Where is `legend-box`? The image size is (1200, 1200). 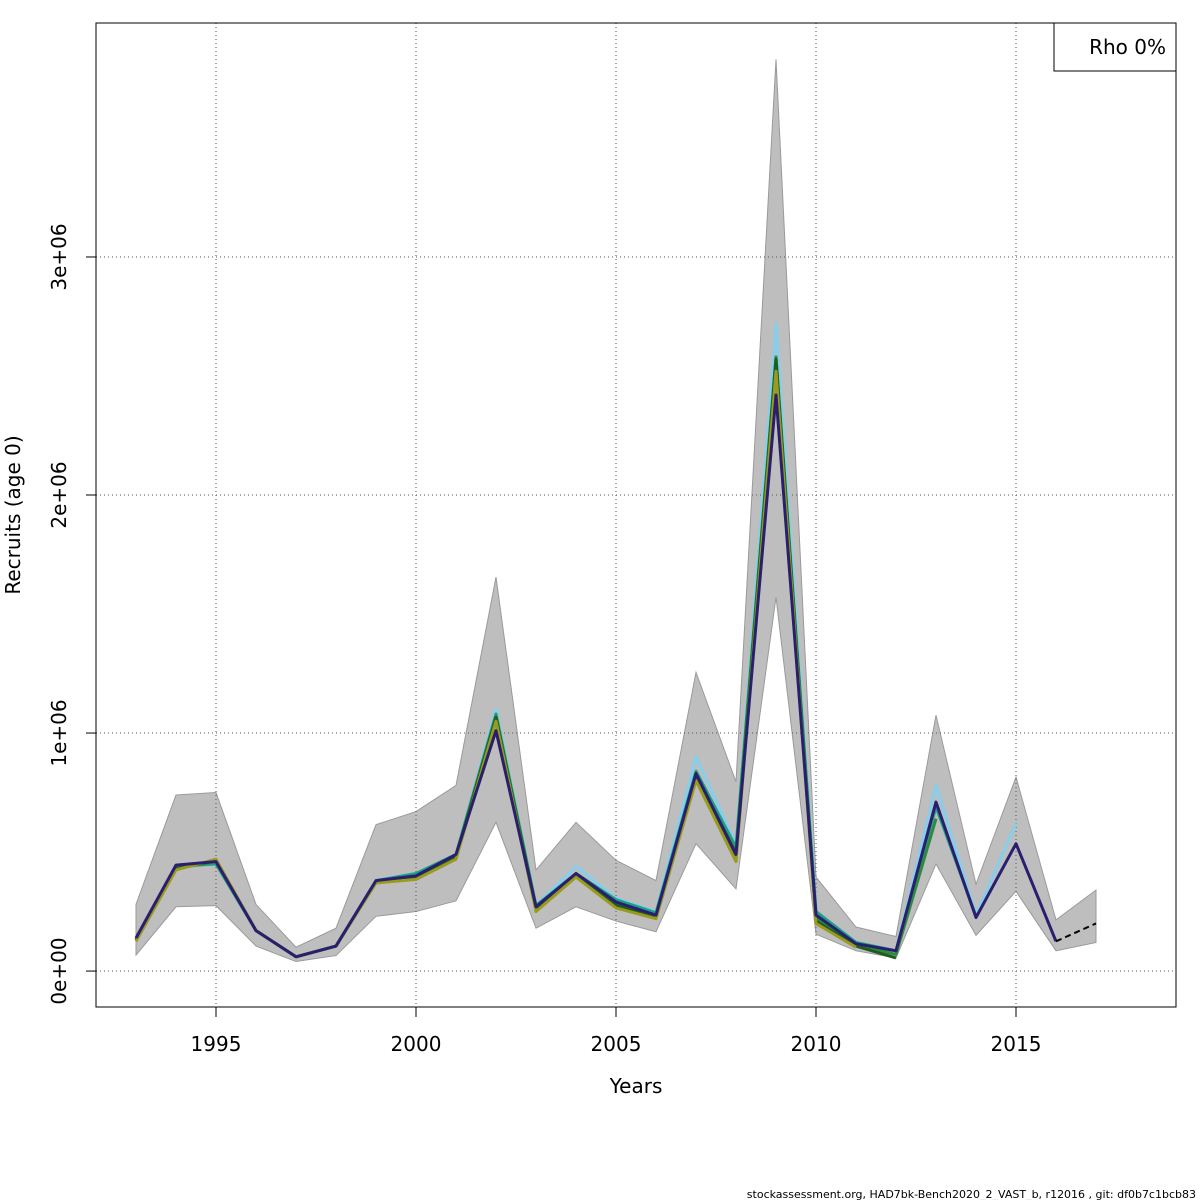
legend-box is located at coordinates (1115, 47).